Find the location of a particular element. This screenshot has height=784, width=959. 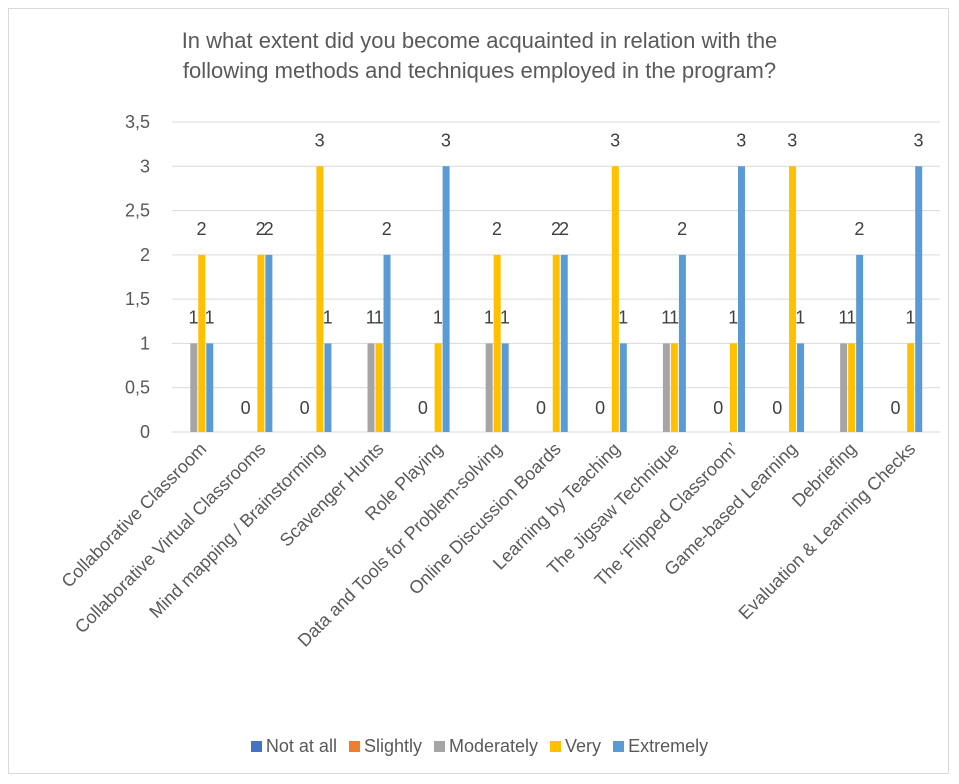

legend-item: Very is located at coordinates (575, 746).